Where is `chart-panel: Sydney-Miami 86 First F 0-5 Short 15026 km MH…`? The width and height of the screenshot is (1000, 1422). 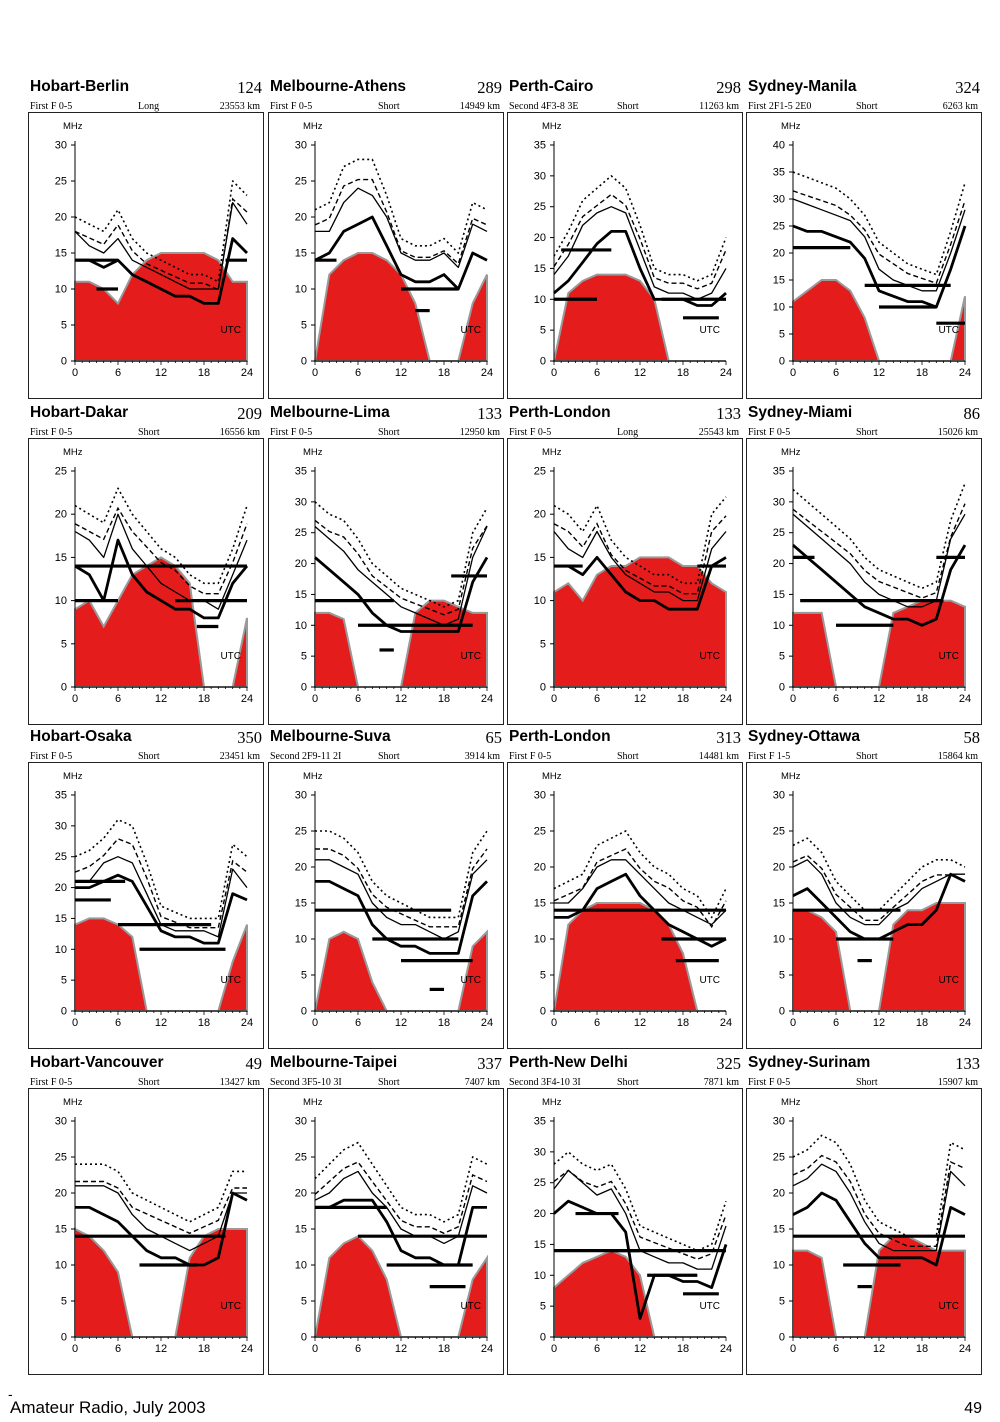
chart-panel: Sydney-Miami 86 First F 0-5 Short 15026 km MH… is located at coordinates (864, 565).